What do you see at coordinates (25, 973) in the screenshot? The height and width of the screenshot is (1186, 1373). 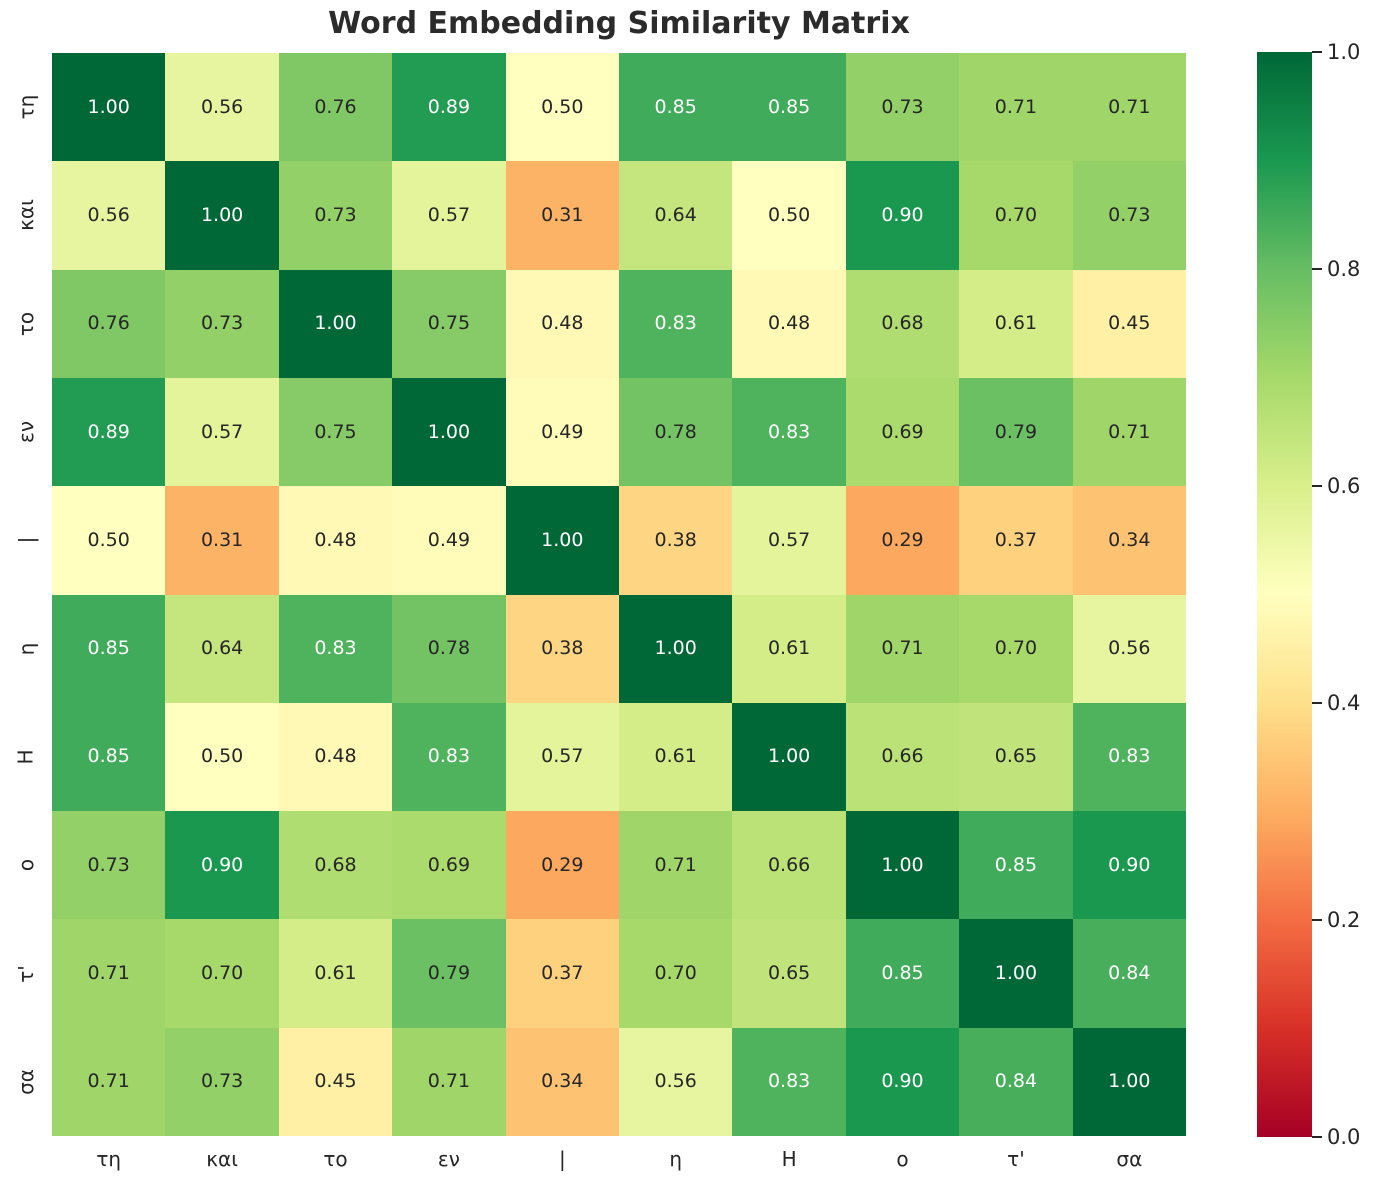 I see `y-tick-label-text: τ'` at bounding box center [25, 973].